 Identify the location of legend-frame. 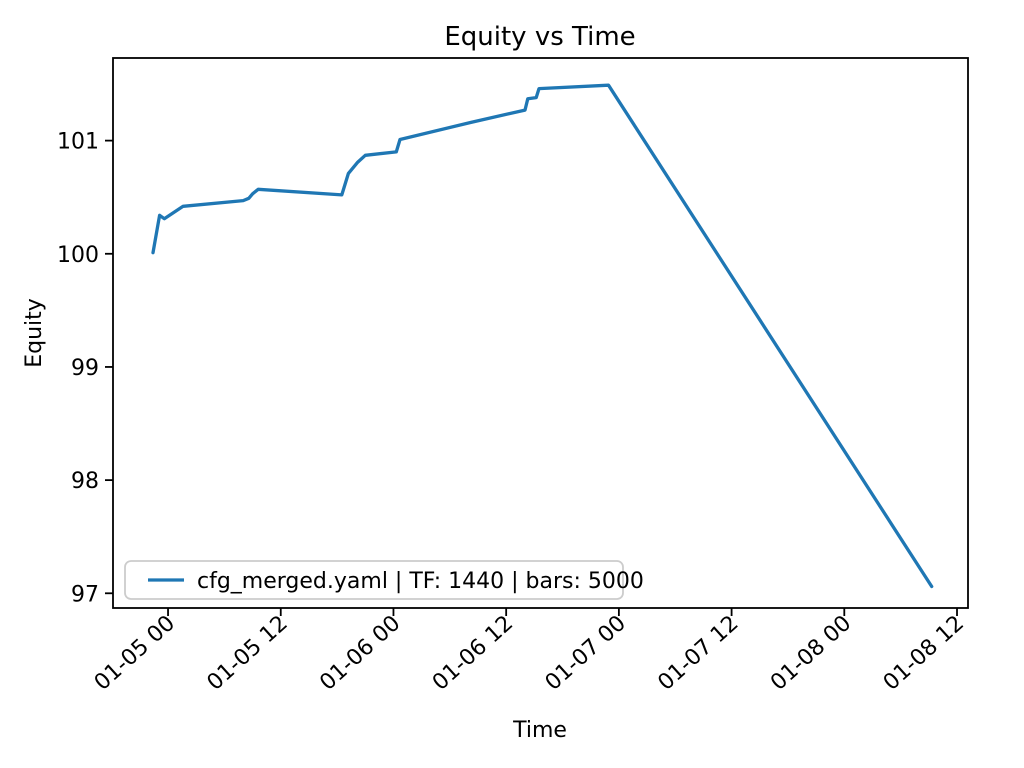
(374, 580).